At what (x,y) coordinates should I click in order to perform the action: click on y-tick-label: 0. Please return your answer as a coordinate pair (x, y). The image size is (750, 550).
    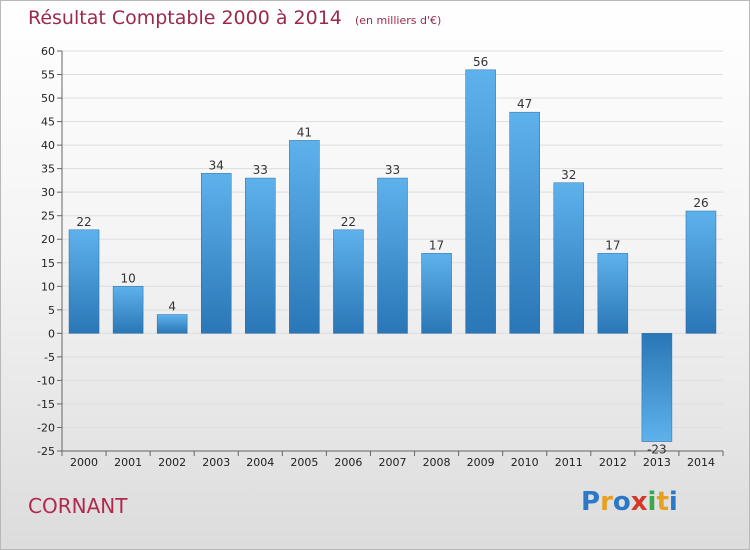
    Looking at the image, I should click on (51, 333).